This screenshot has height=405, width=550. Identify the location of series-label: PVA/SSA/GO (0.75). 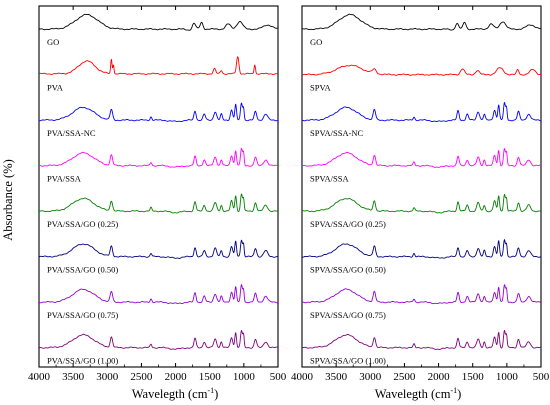
(82, 315).